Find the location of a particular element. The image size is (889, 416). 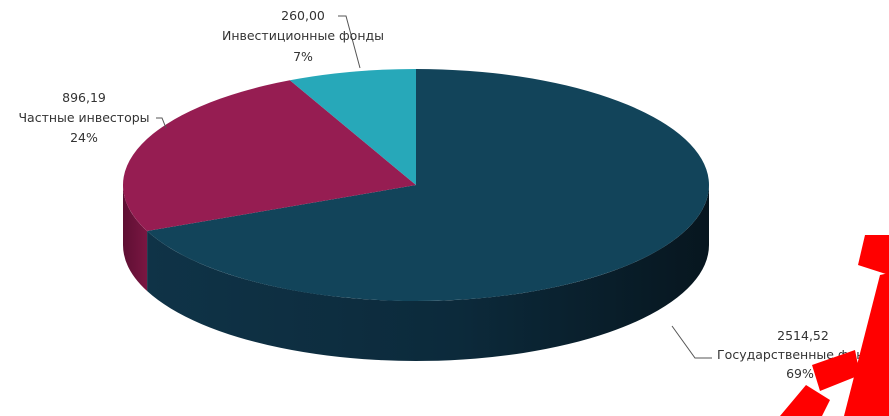

slice-label-investment-funds: 260,00 Инвестиционные фонды 7% is located at coordinates (303, 38).